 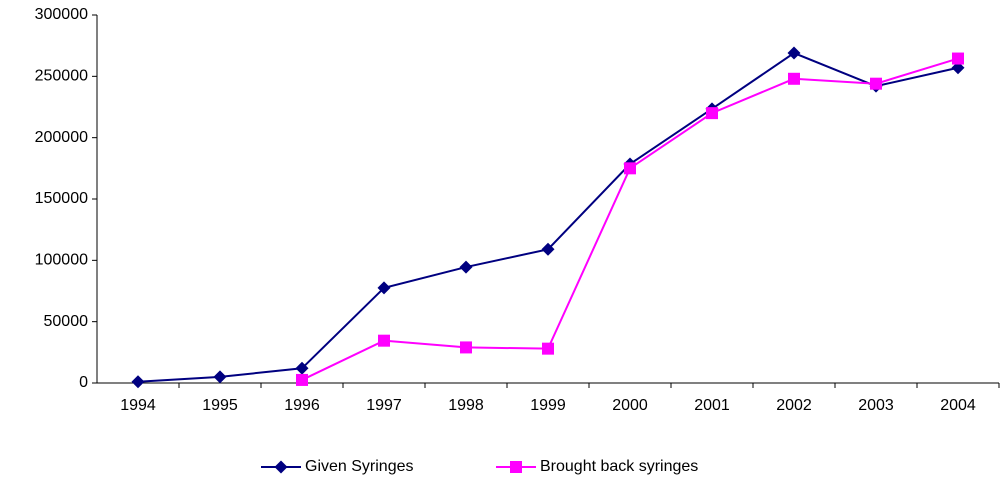 I want to click on x-tick-label: 2000, so click(x=630, y=405).